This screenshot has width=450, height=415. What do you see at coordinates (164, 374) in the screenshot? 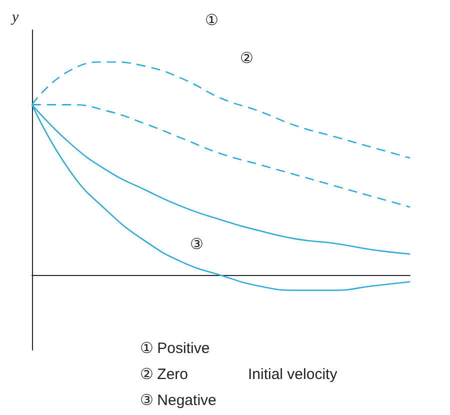
I see `text: ② Zero` at bounding box center [164, 374].